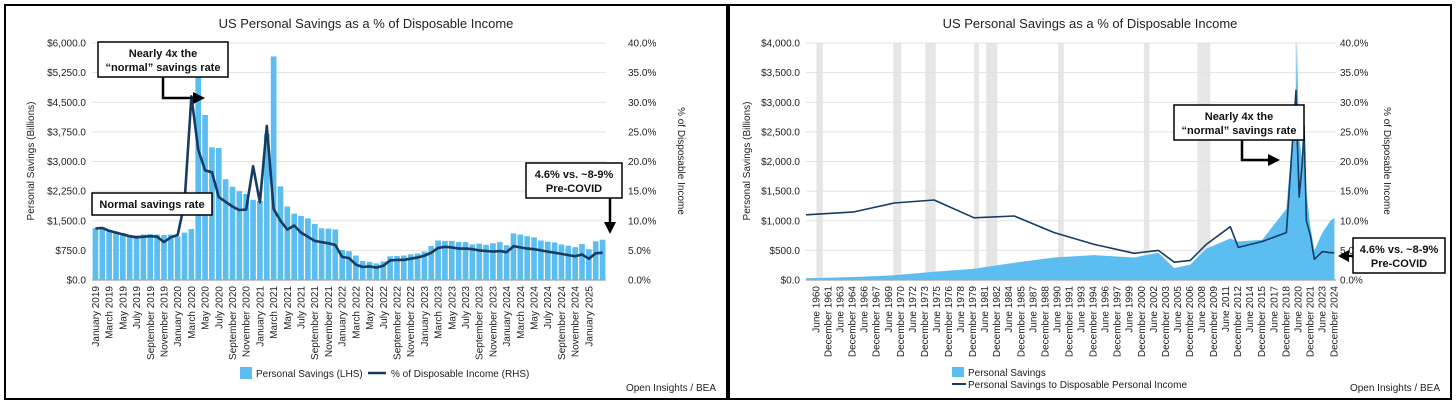  Describe the element at coordinates (163, 68) in the screenshot. I see `callout-line: “normal” savings rate` at that location.